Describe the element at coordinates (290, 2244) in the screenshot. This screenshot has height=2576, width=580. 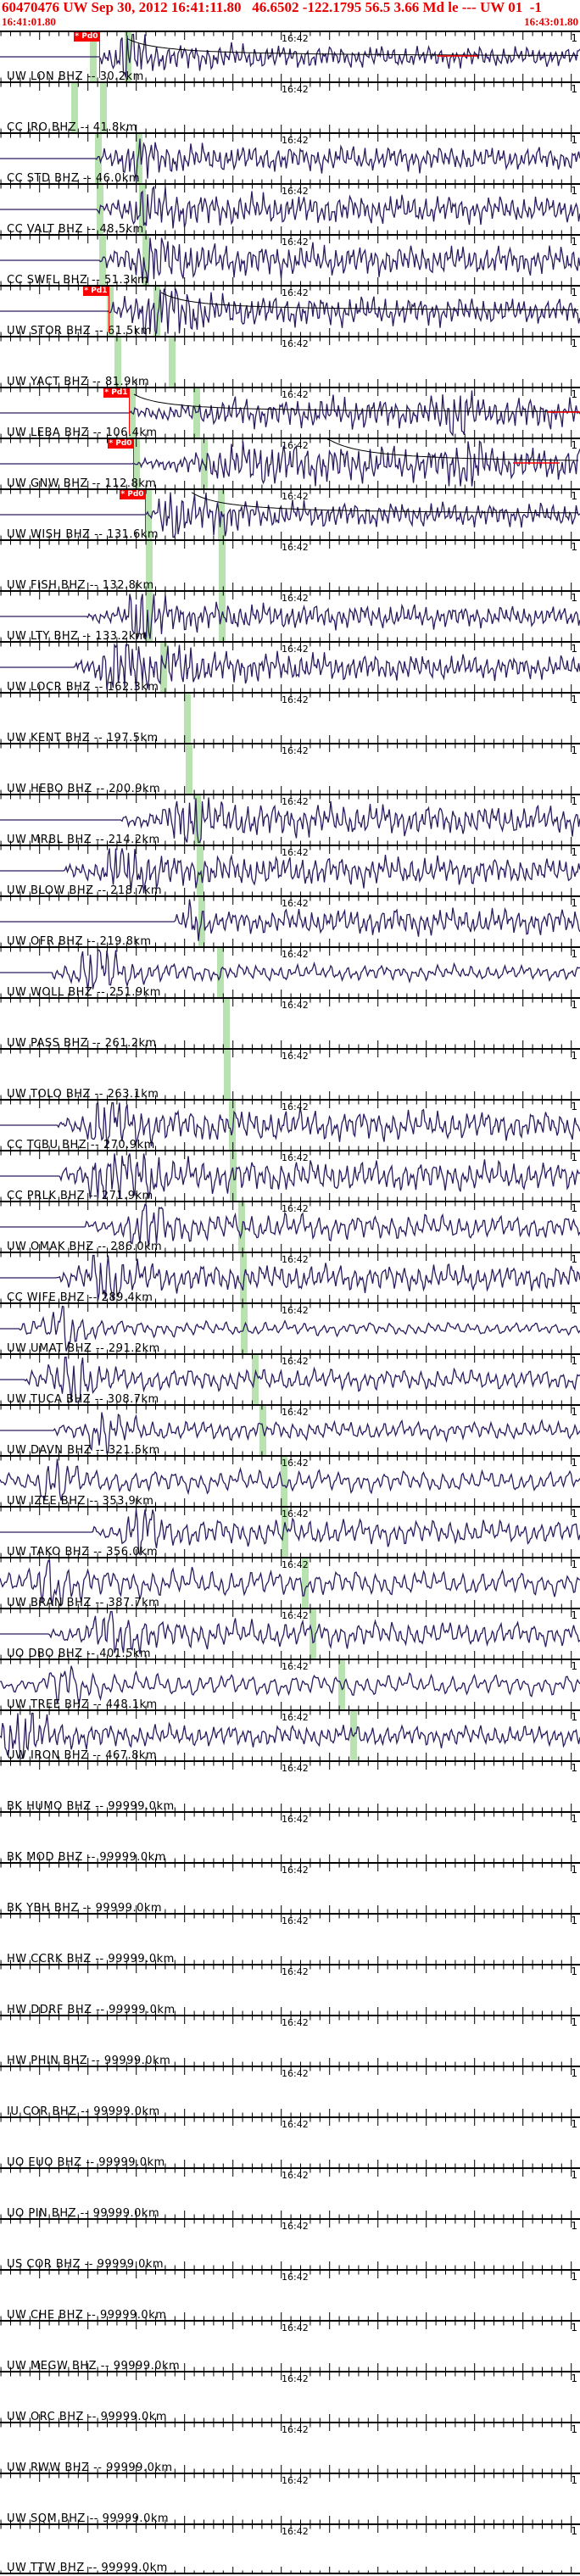
I see `trace-row-us-cor: 16:42 1 US COR BHZ -- 99999.0km` at that location.